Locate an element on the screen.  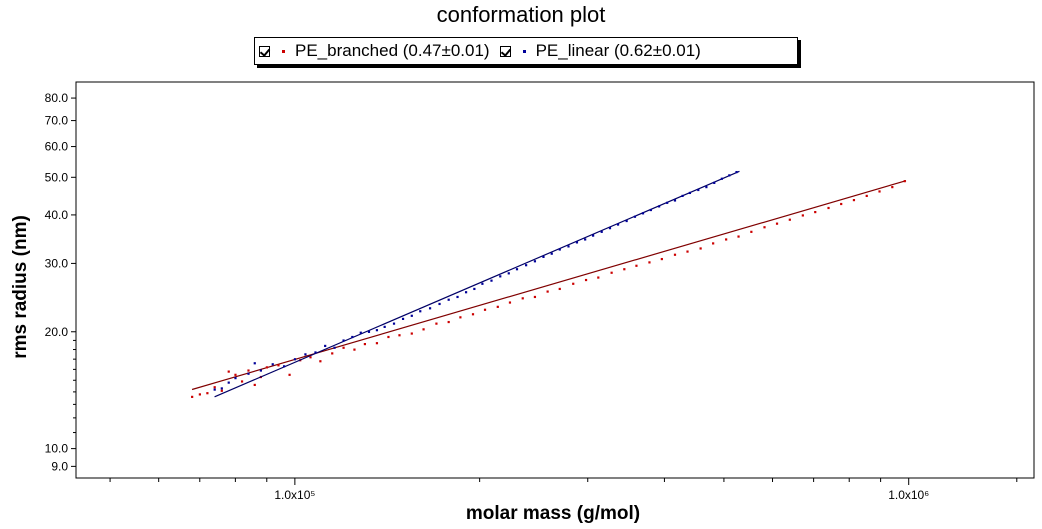
y-tick-label: 9.0 is located at coordinates (59, 466).